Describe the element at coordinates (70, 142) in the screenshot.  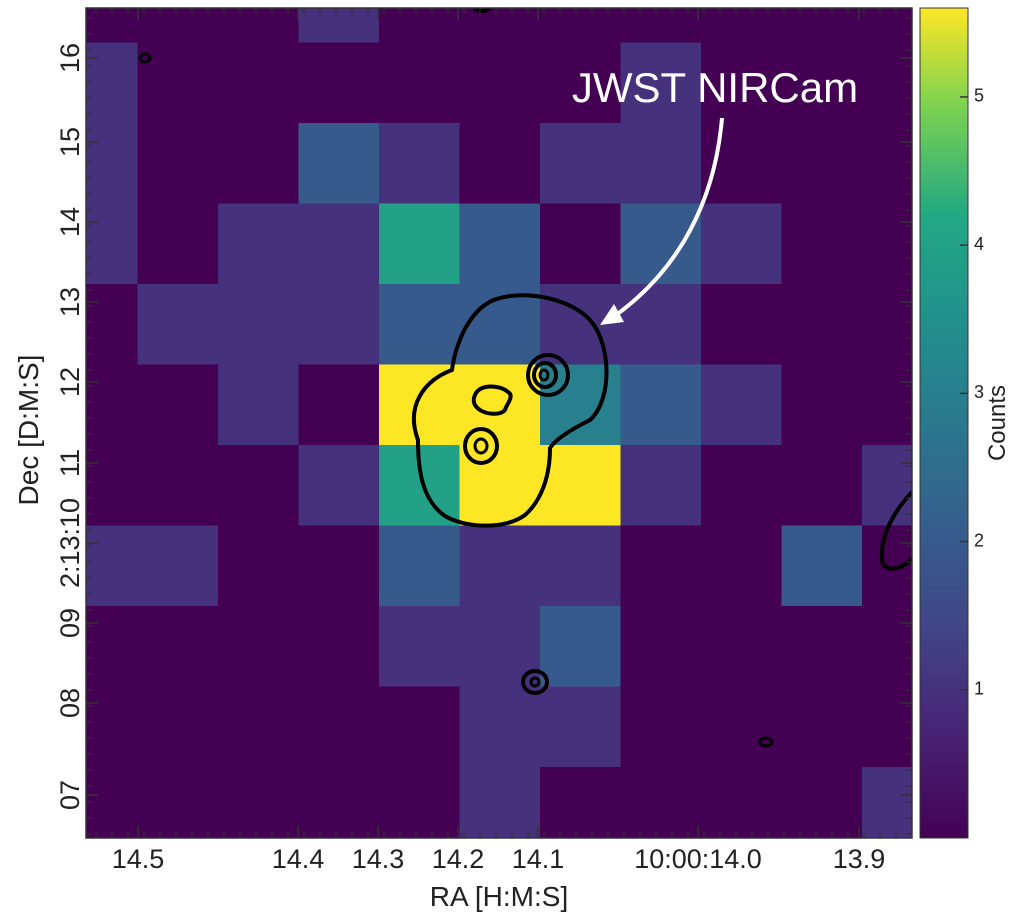
I see `y-tick-label: 15` at that location.